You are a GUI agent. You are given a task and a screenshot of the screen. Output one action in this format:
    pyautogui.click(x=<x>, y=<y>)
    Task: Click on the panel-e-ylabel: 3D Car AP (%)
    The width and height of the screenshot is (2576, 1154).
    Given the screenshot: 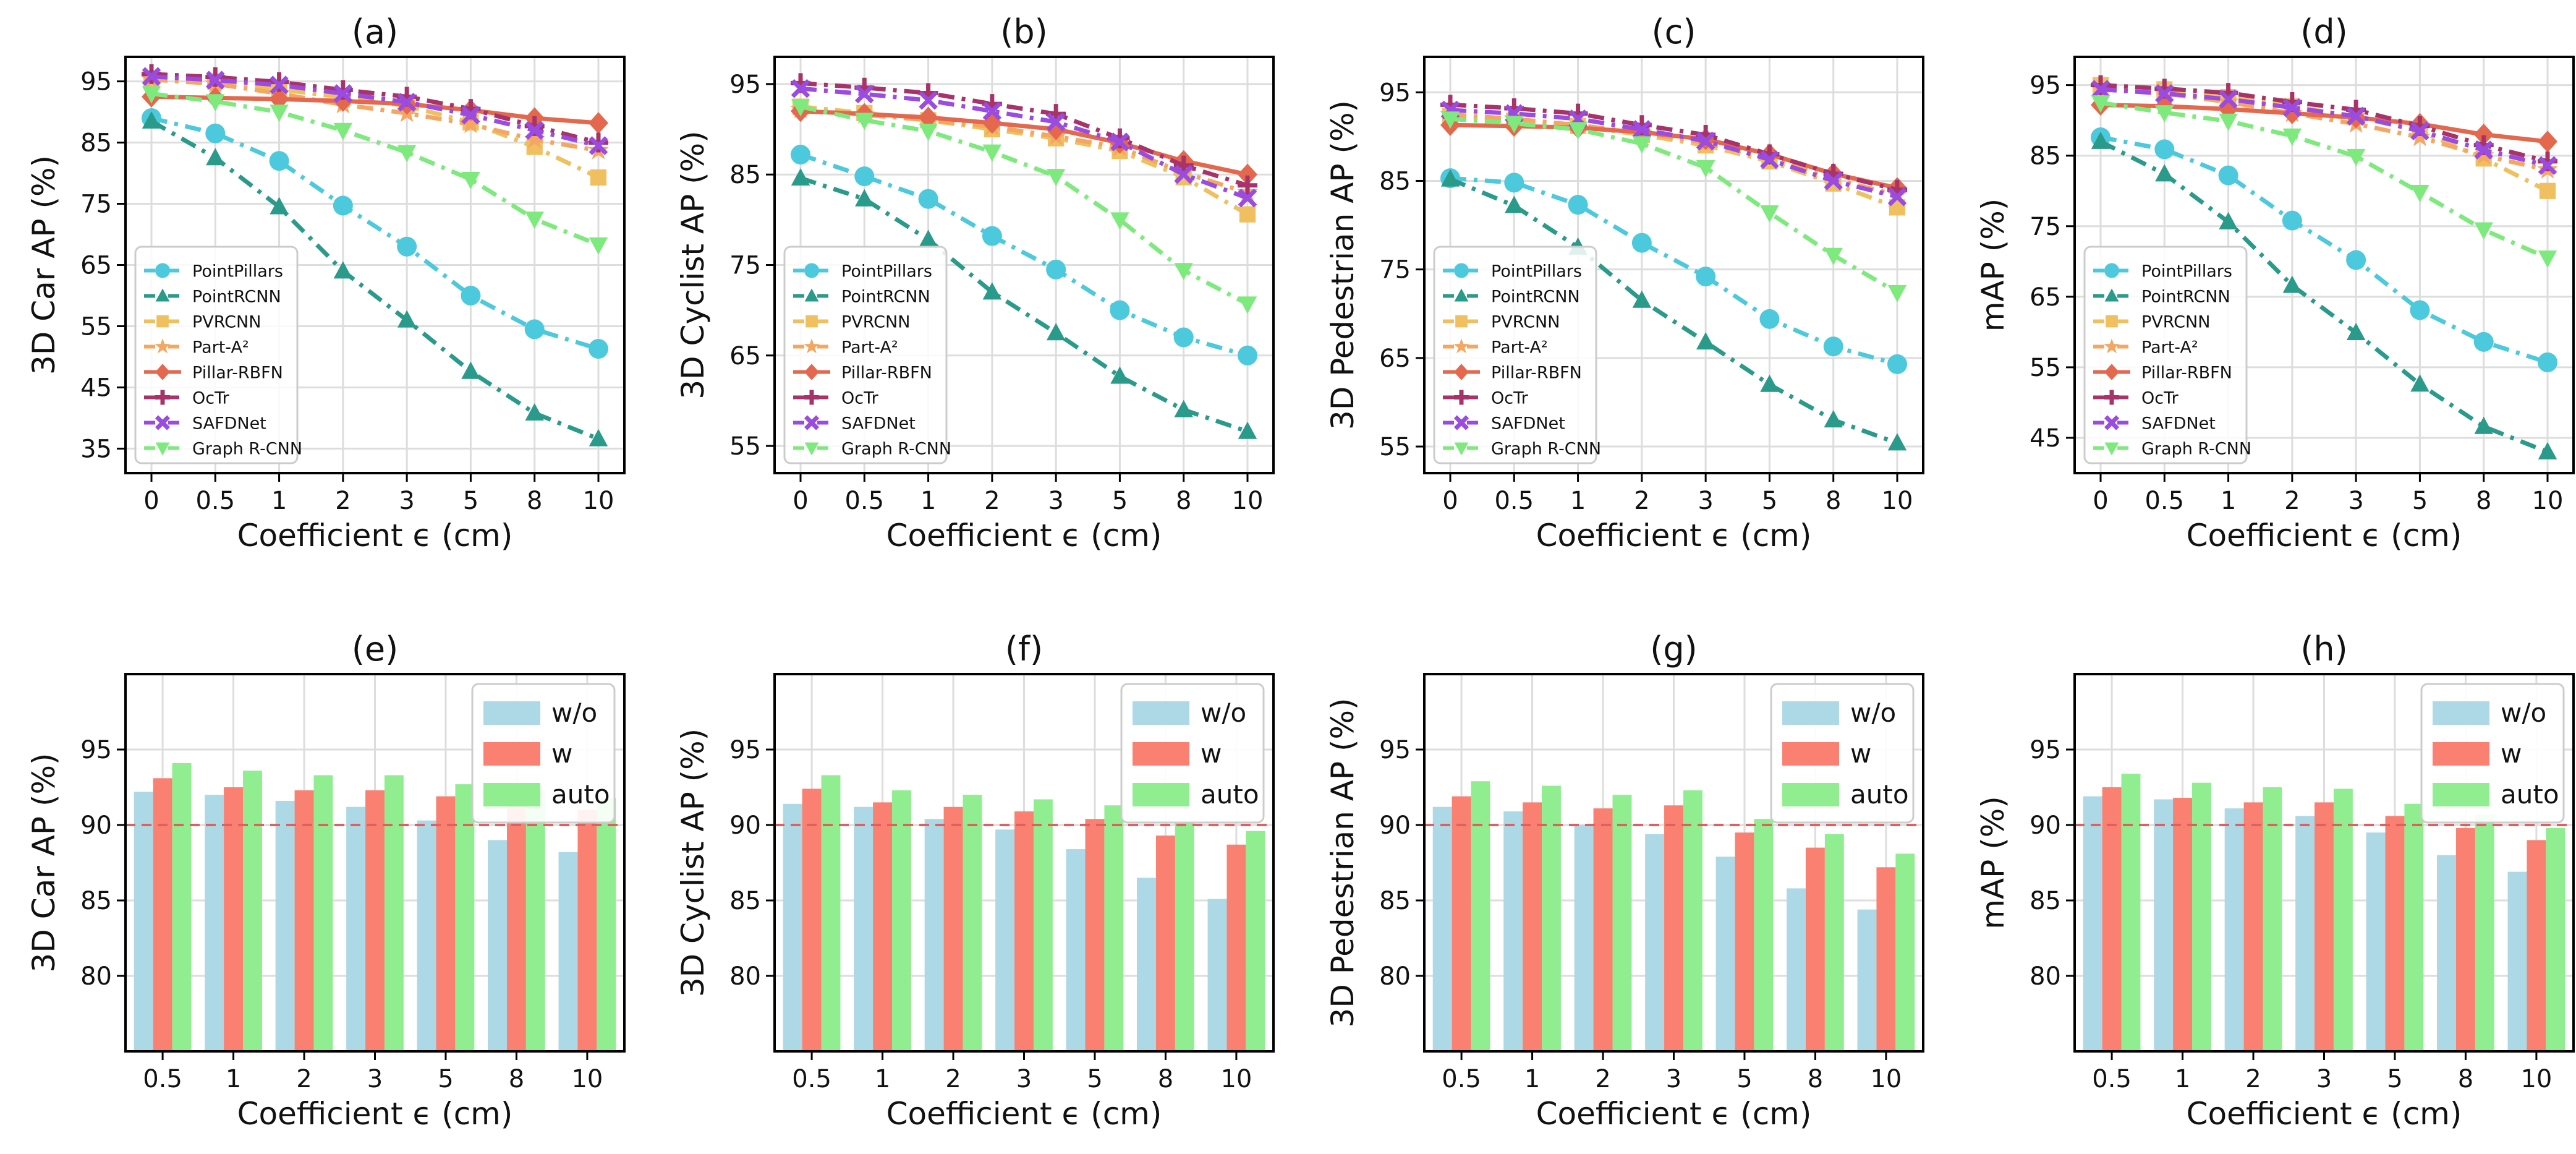 What is the action you would take?
    pyautogui.click(x=44, y=863)
    